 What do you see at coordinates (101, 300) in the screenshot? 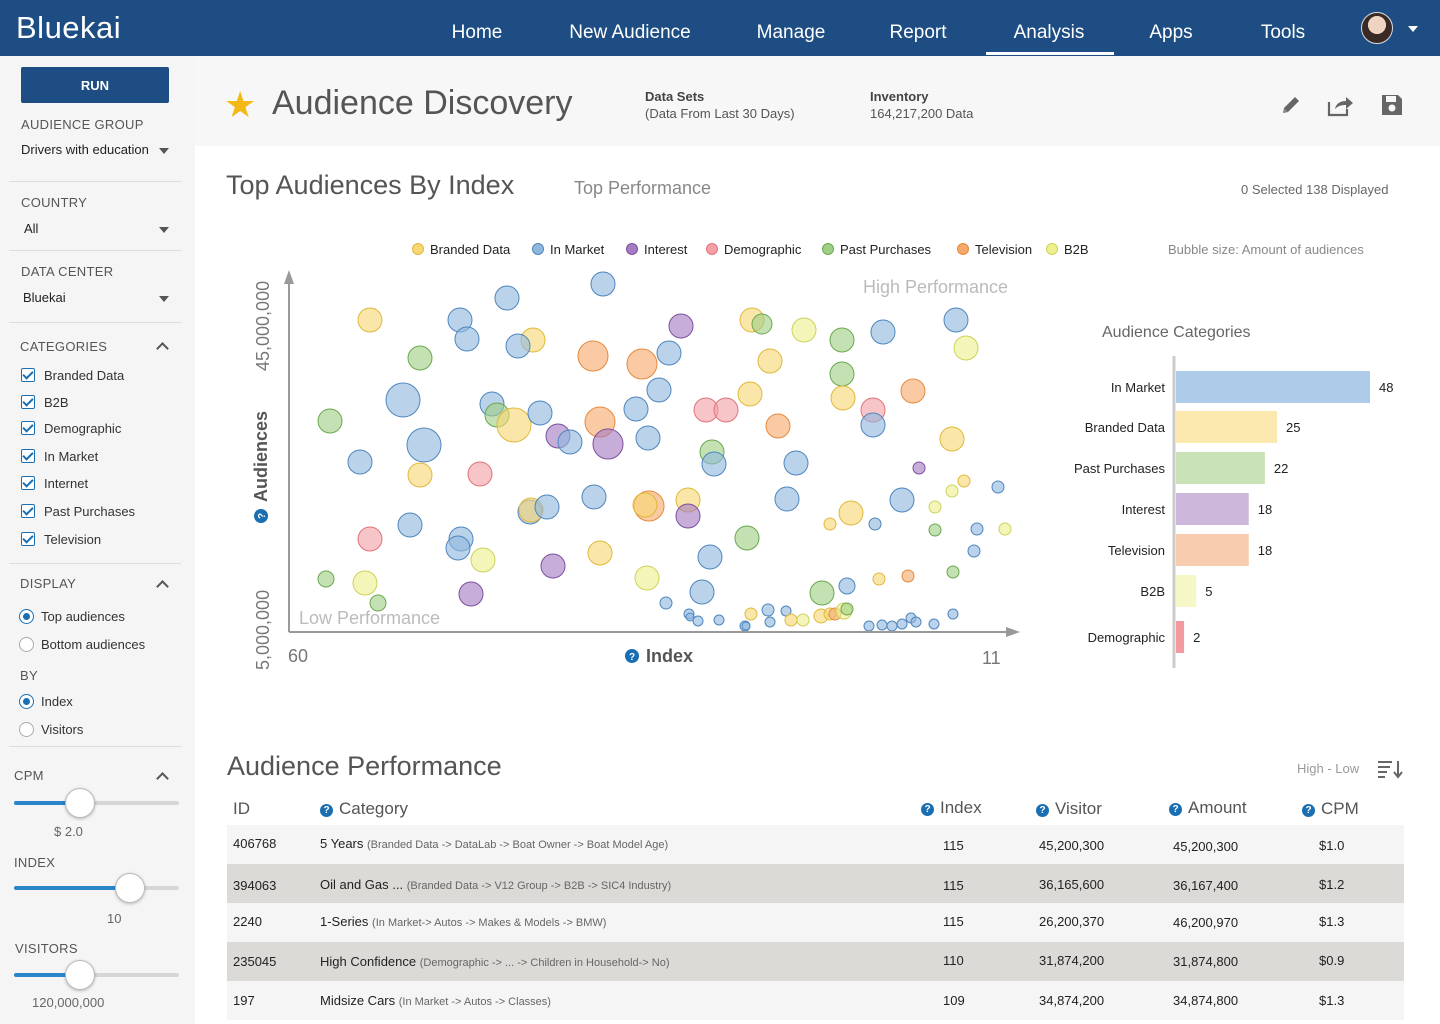
I see `data-center-select: Bluekai` at bounding box center [101, 300].